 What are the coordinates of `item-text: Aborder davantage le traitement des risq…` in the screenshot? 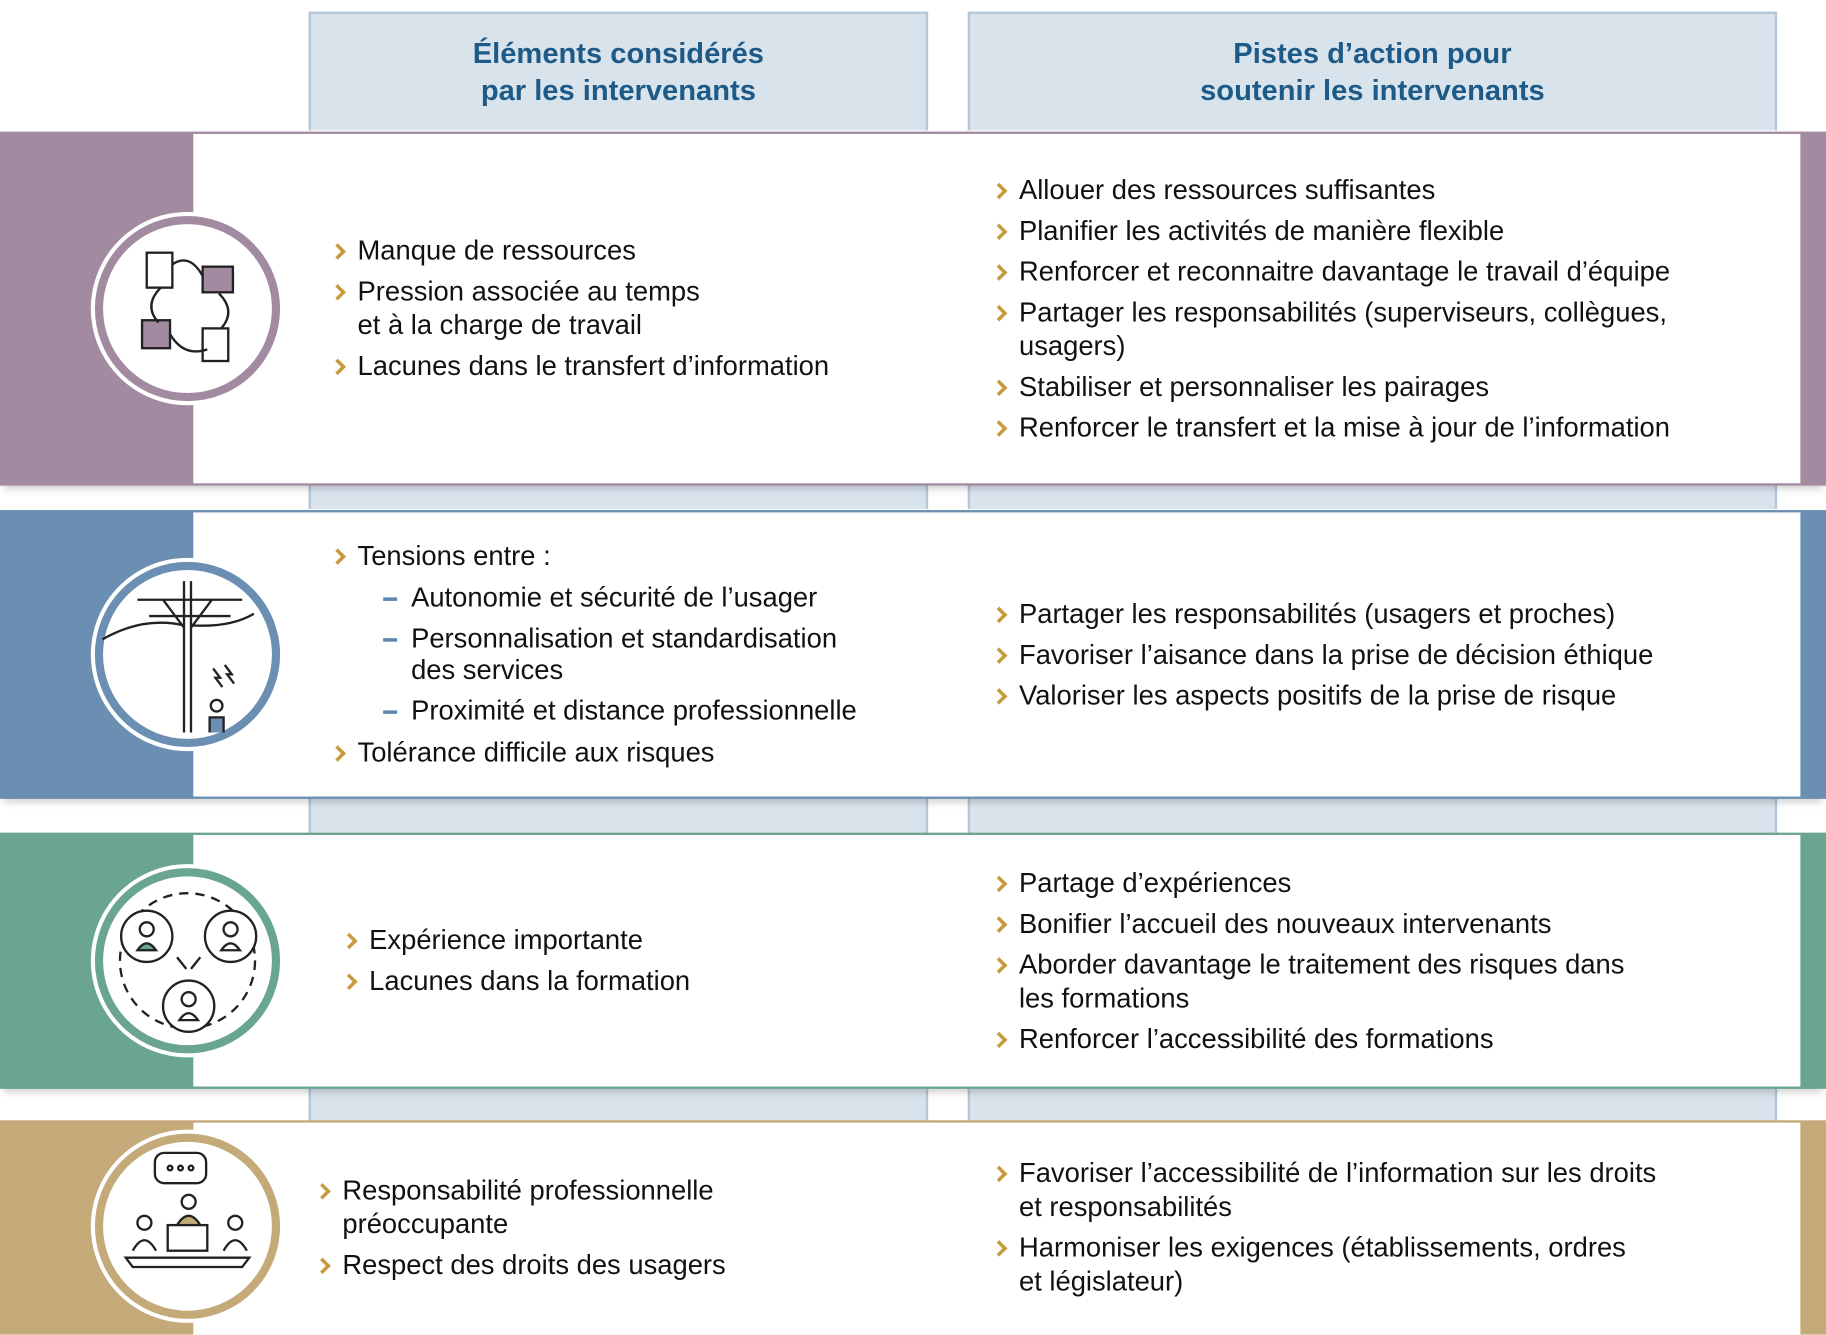 It's located at (1321, 980).